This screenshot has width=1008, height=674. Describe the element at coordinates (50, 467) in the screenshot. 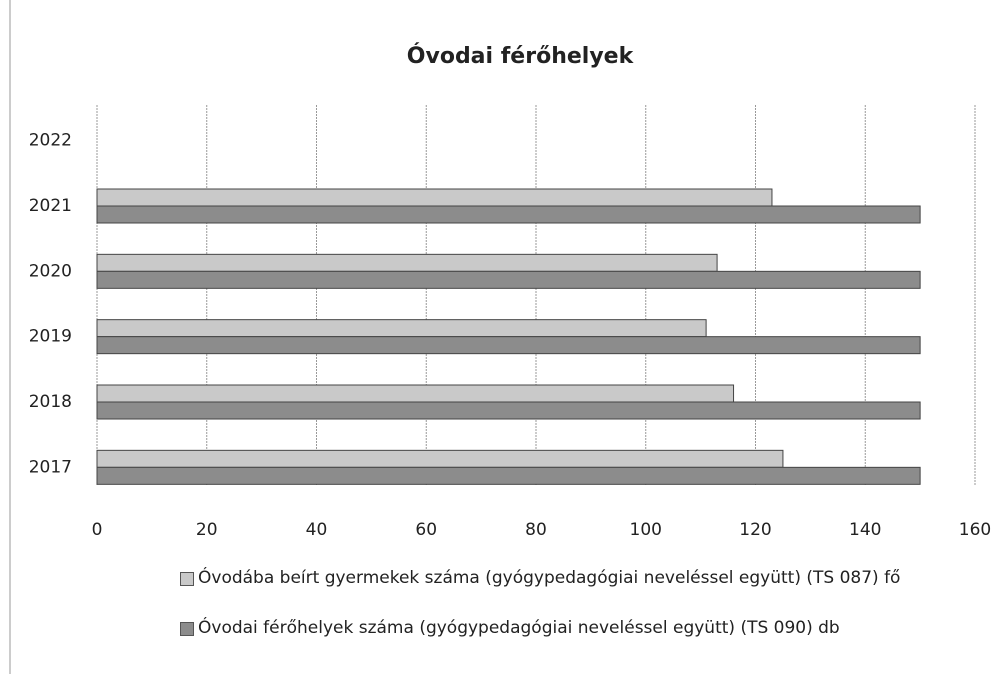

I see `y-tick-label: 2017` at that location.